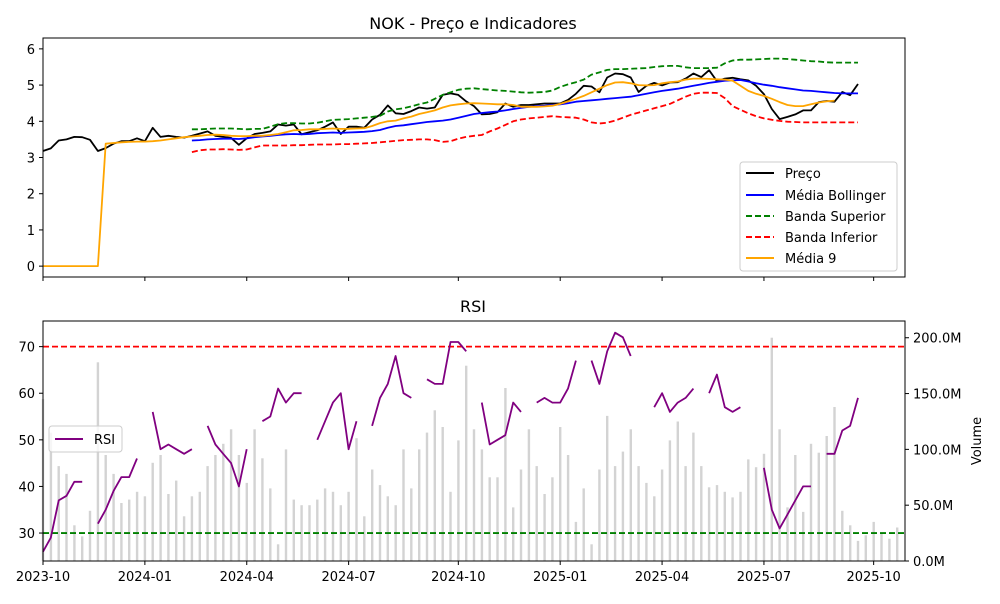 This screenshot has width=1000, height=604. I want to click on volume-y-tick-label: 0.0M, so click(929, 562).